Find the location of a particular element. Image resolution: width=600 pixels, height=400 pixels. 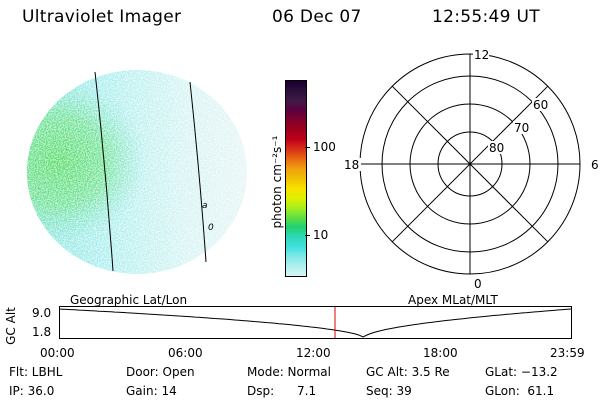

info-mode: Mode: Normal is located at coordinates (289, 372).